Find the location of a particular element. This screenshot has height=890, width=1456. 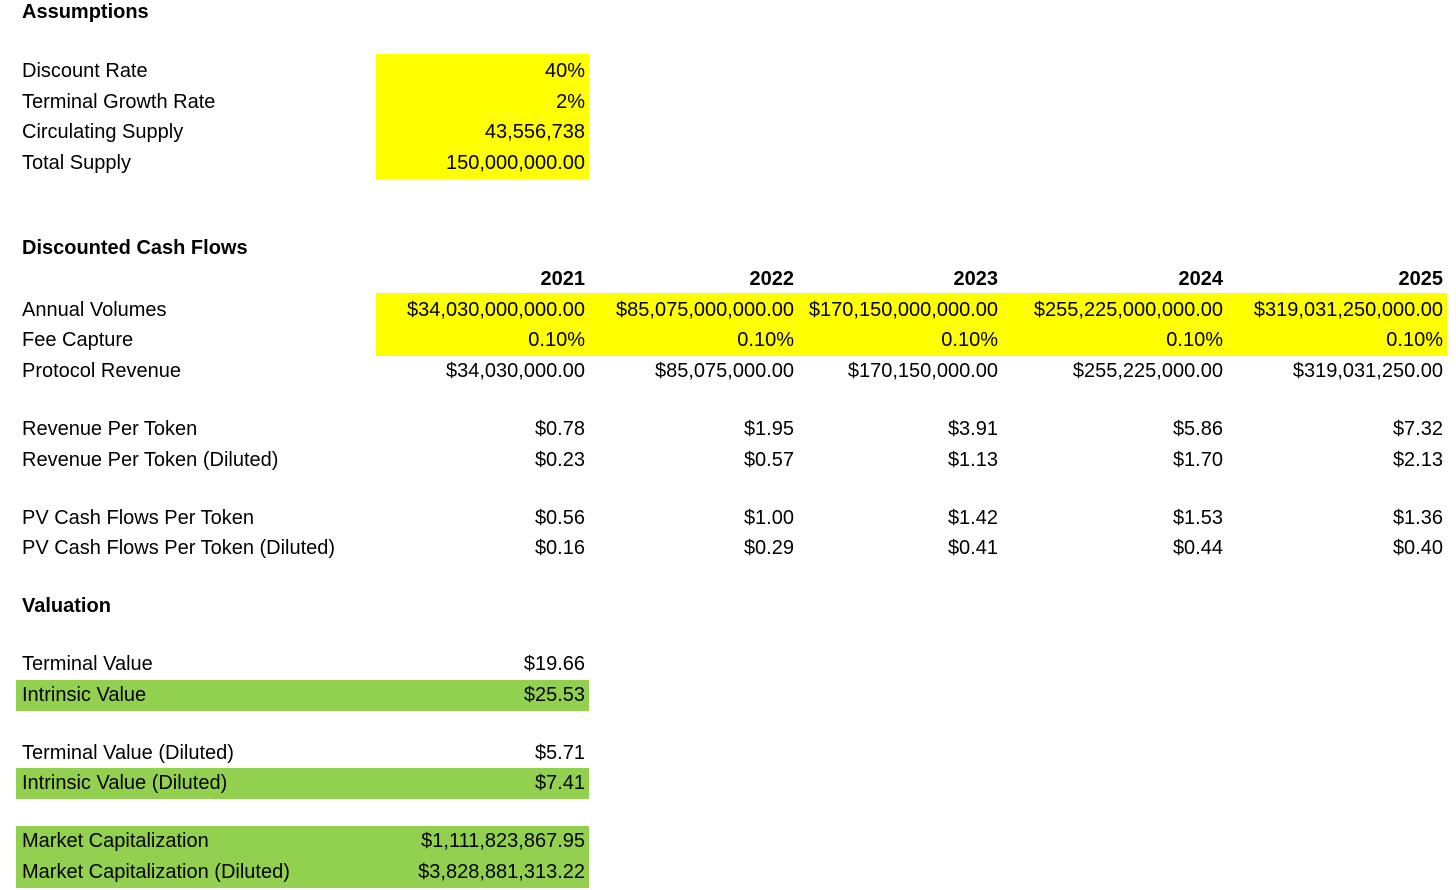

revenue-per-token-2024: $5.86 is located at coordinates (1197, 429).